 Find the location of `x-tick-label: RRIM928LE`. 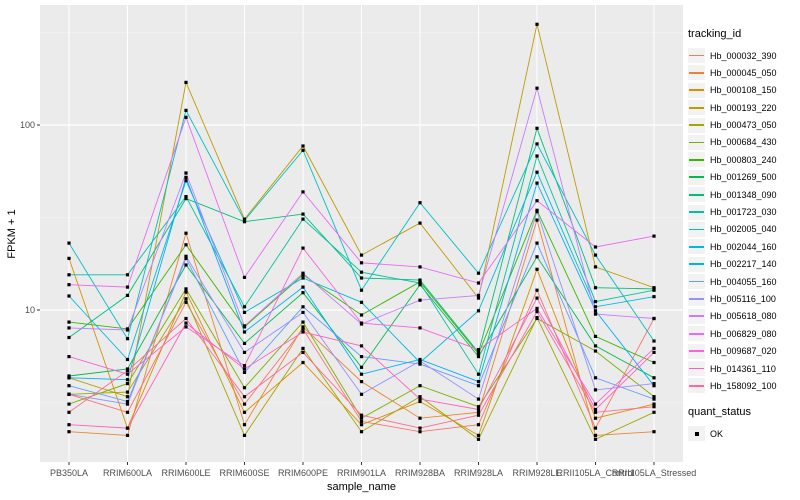

x-tick-label: RRIM928LE is located at coordinates (536, 473).